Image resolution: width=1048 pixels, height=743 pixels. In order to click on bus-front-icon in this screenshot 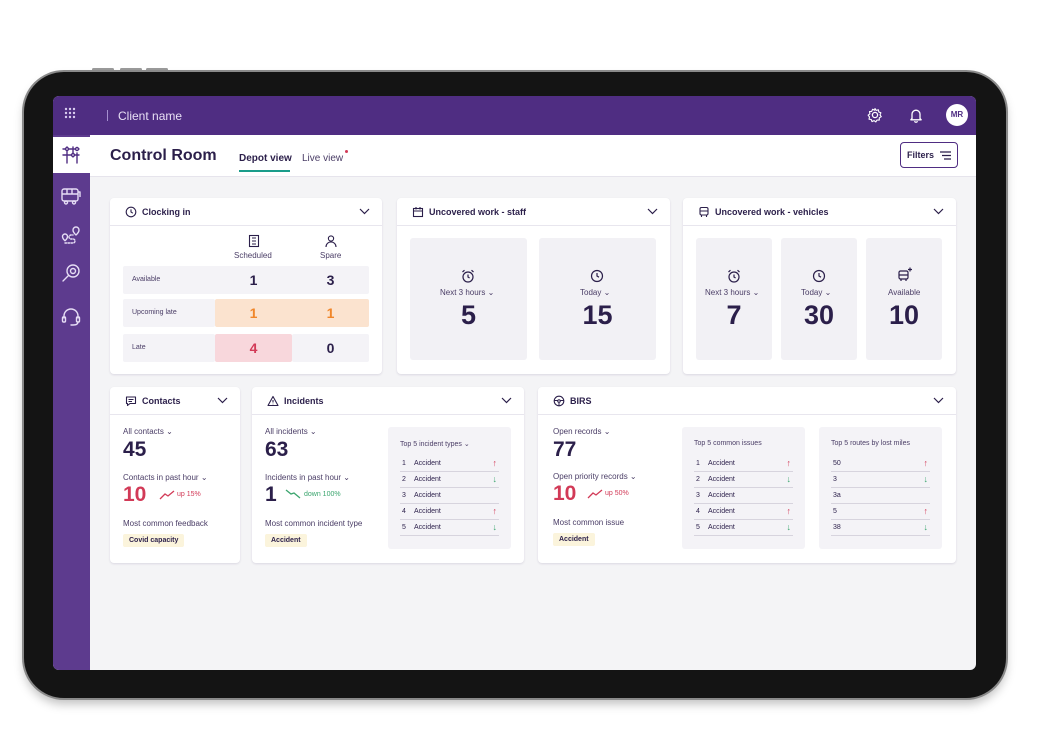, I will do `click(704, 211)`.